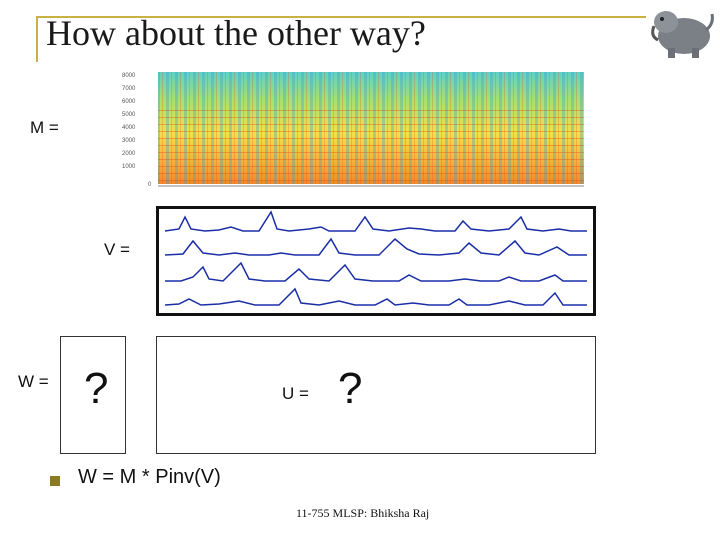 The height and width of the screenshot is (540, 720). I want to click on title-rule-vertical, so click(37, 39).